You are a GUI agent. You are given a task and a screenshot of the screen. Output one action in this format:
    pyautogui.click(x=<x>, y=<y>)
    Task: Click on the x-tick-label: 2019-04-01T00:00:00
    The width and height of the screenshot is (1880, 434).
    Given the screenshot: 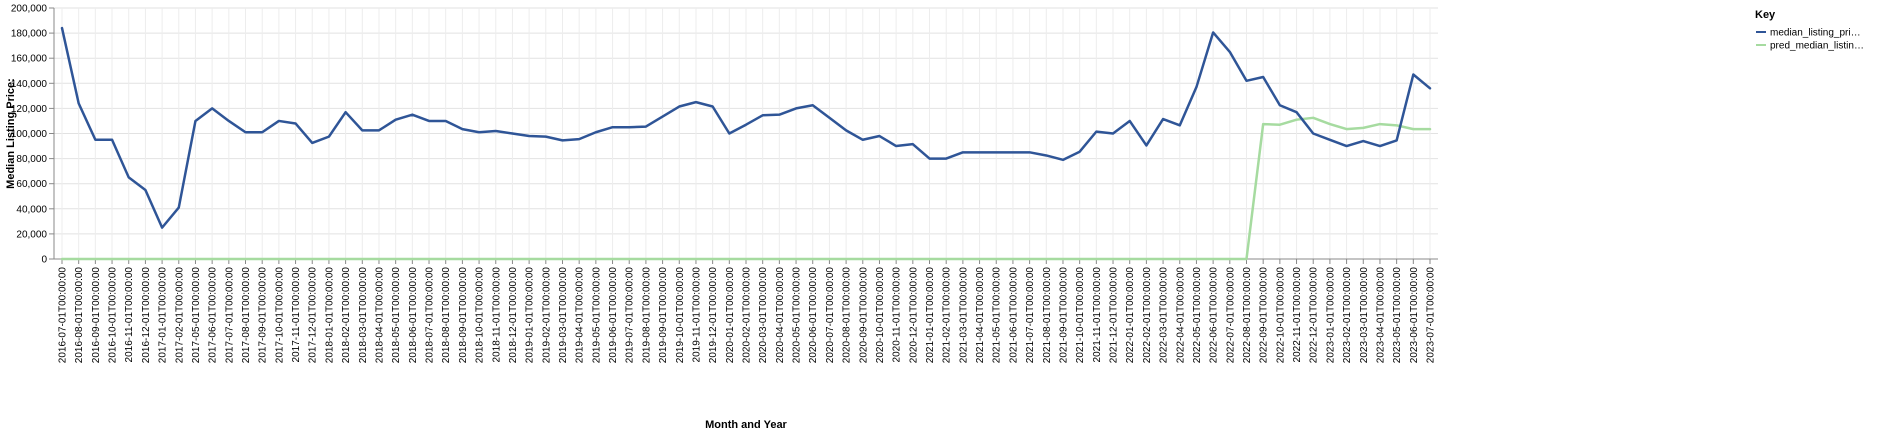 What is the action you would take?
    pyautogui.click(x=580, y=315)
    